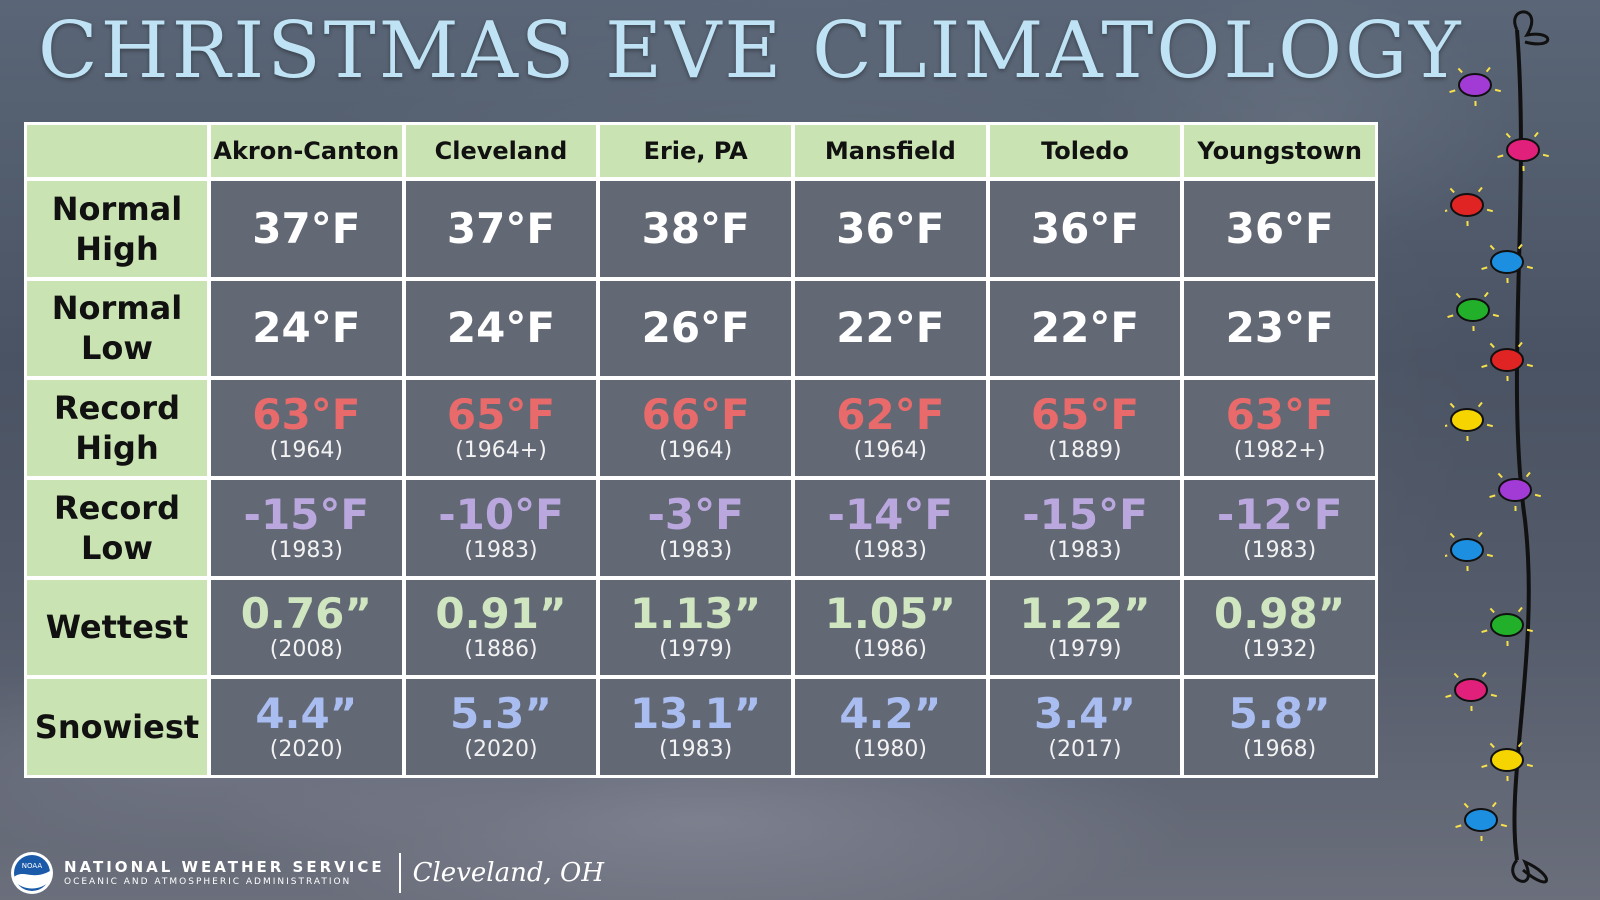 This screenshot has width=1600, height=900. Describe the element at coordinates (1085, 614) in the screenshot. I see `cell-value: 1.22”` at that location.